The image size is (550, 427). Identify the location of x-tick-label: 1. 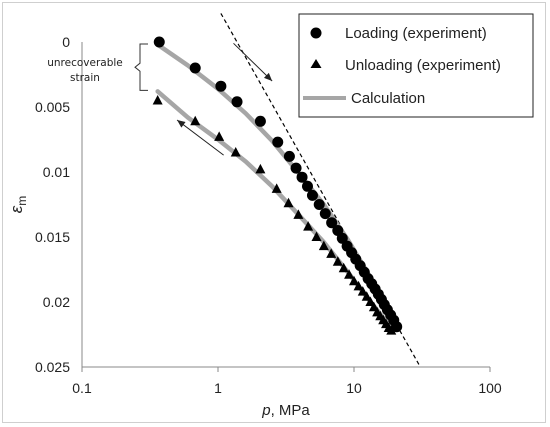
(218, 388).